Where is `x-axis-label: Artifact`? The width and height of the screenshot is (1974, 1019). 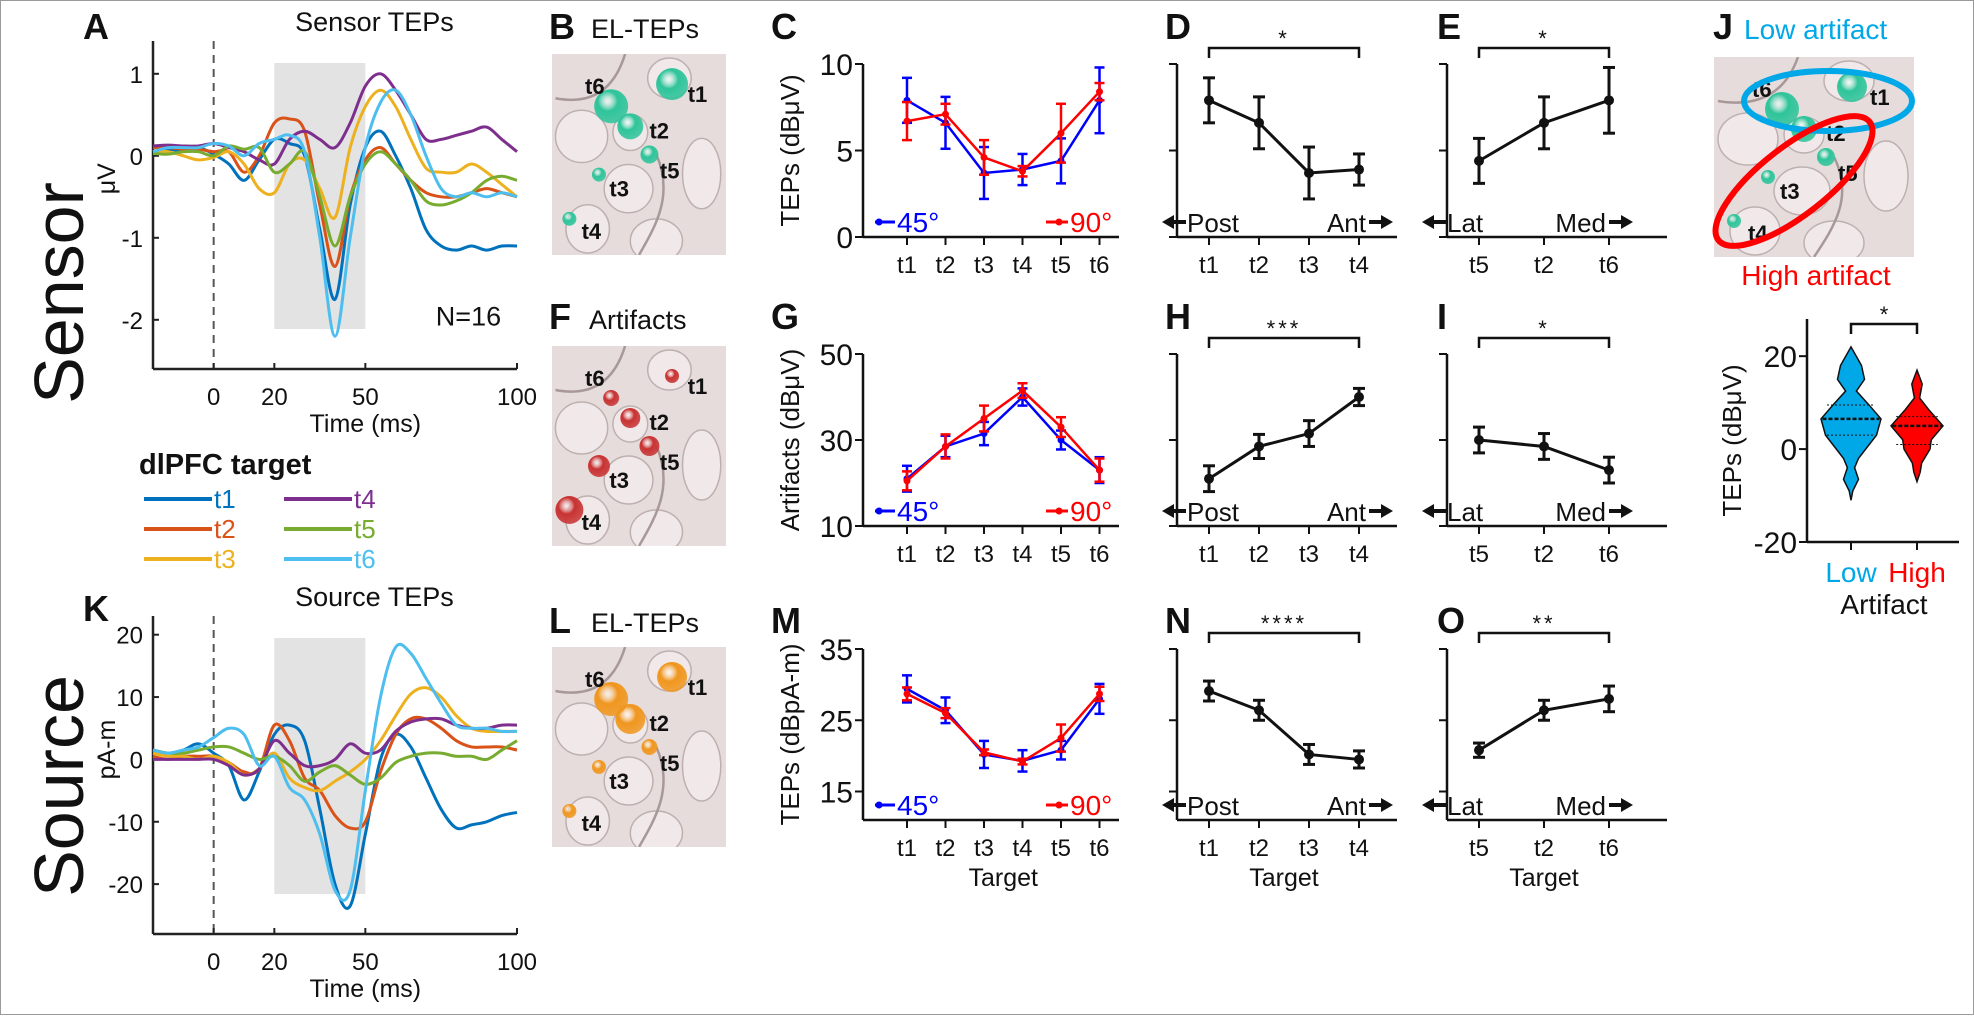
x-axis-label: Artifact is located at coordinates (1883, 604).